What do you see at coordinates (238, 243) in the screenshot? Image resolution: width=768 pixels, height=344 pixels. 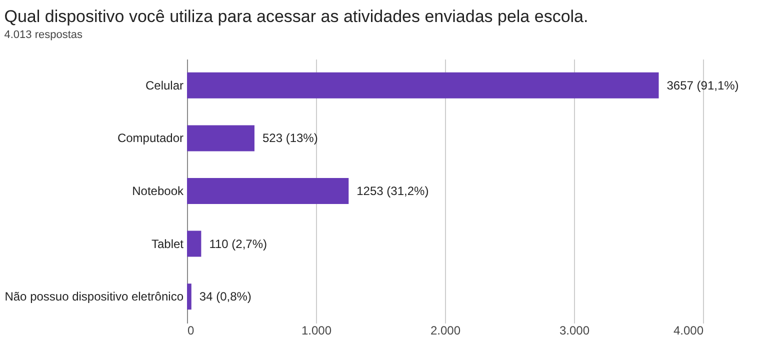 I see `data-label: 110 (2,7%)` at bounding box center [238, 243].